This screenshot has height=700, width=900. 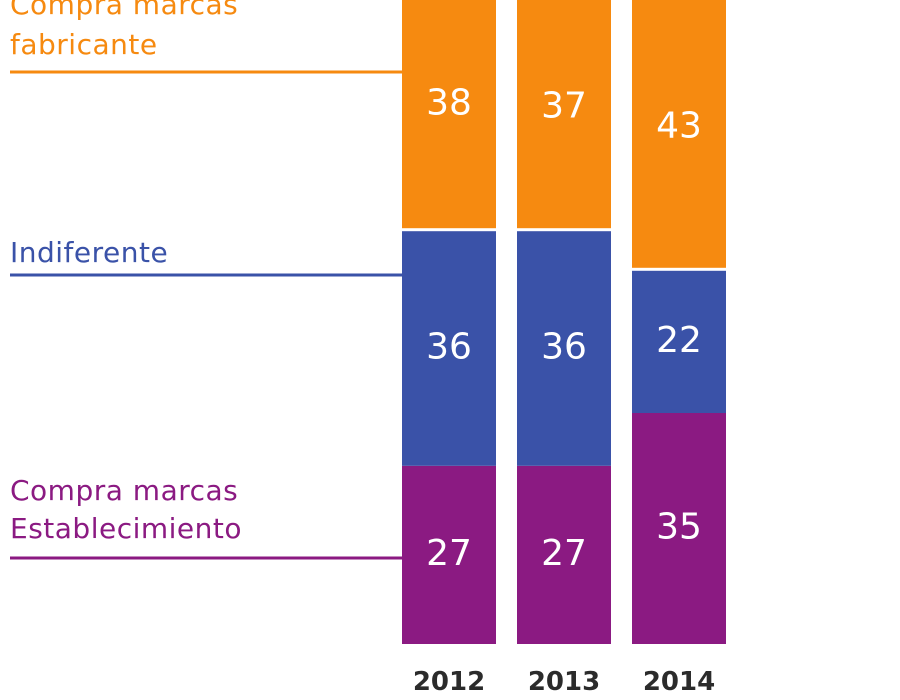 I want to click on x-tick-label: 2014, so click(x=679, y=682).